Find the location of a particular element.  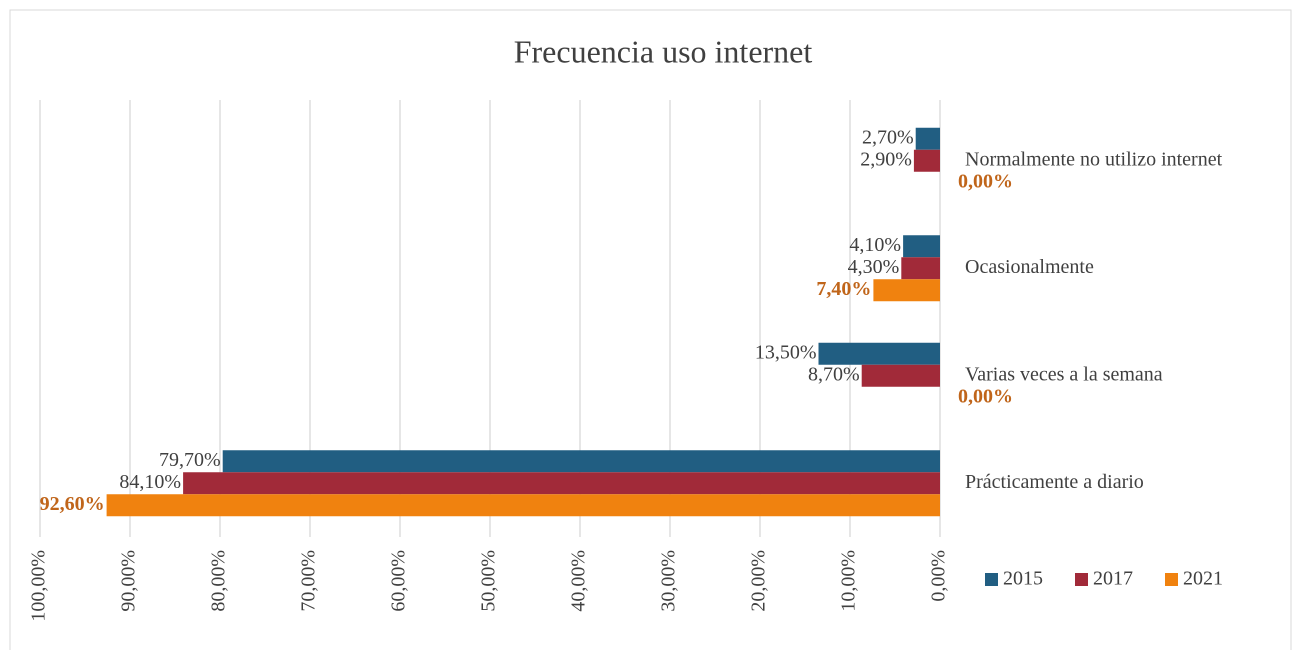

legend-label: 2015 is located at coordinates (1023, 579).